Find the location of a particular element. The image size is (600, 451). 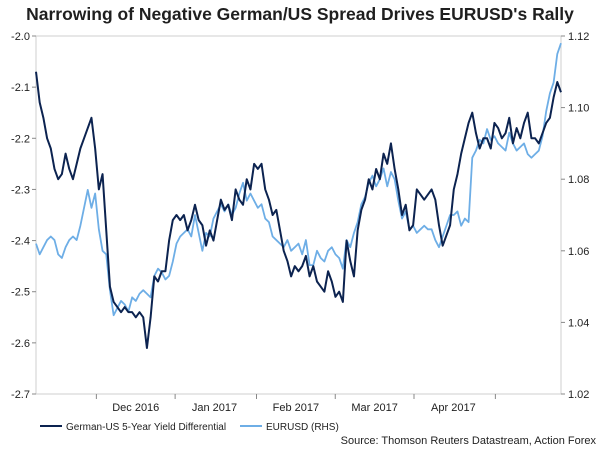

x-tick-label: Jan 2017 is located at coordinates (214, 408).